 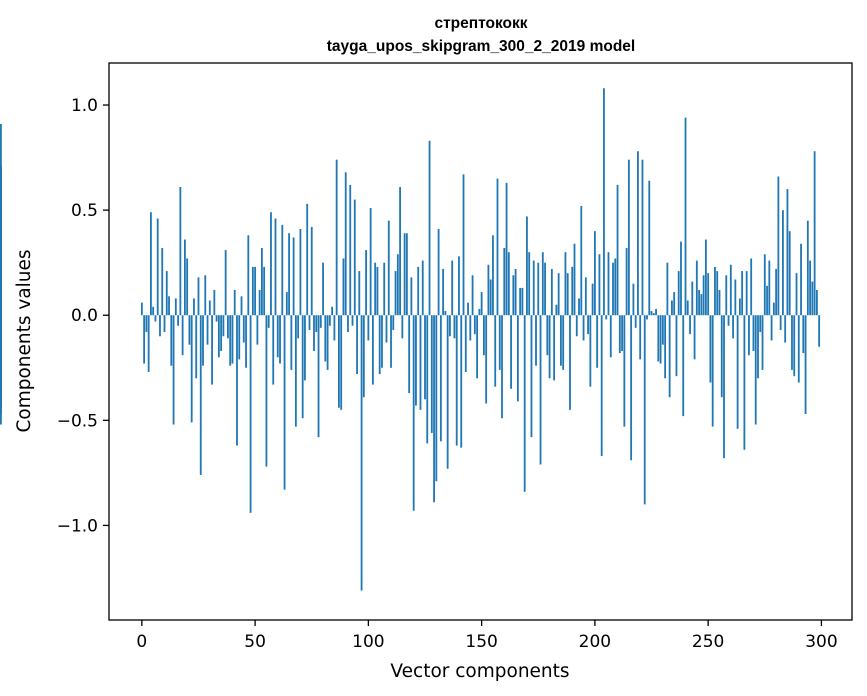 I want to click on x-tick-label: 200, so click(x=595, y=642).